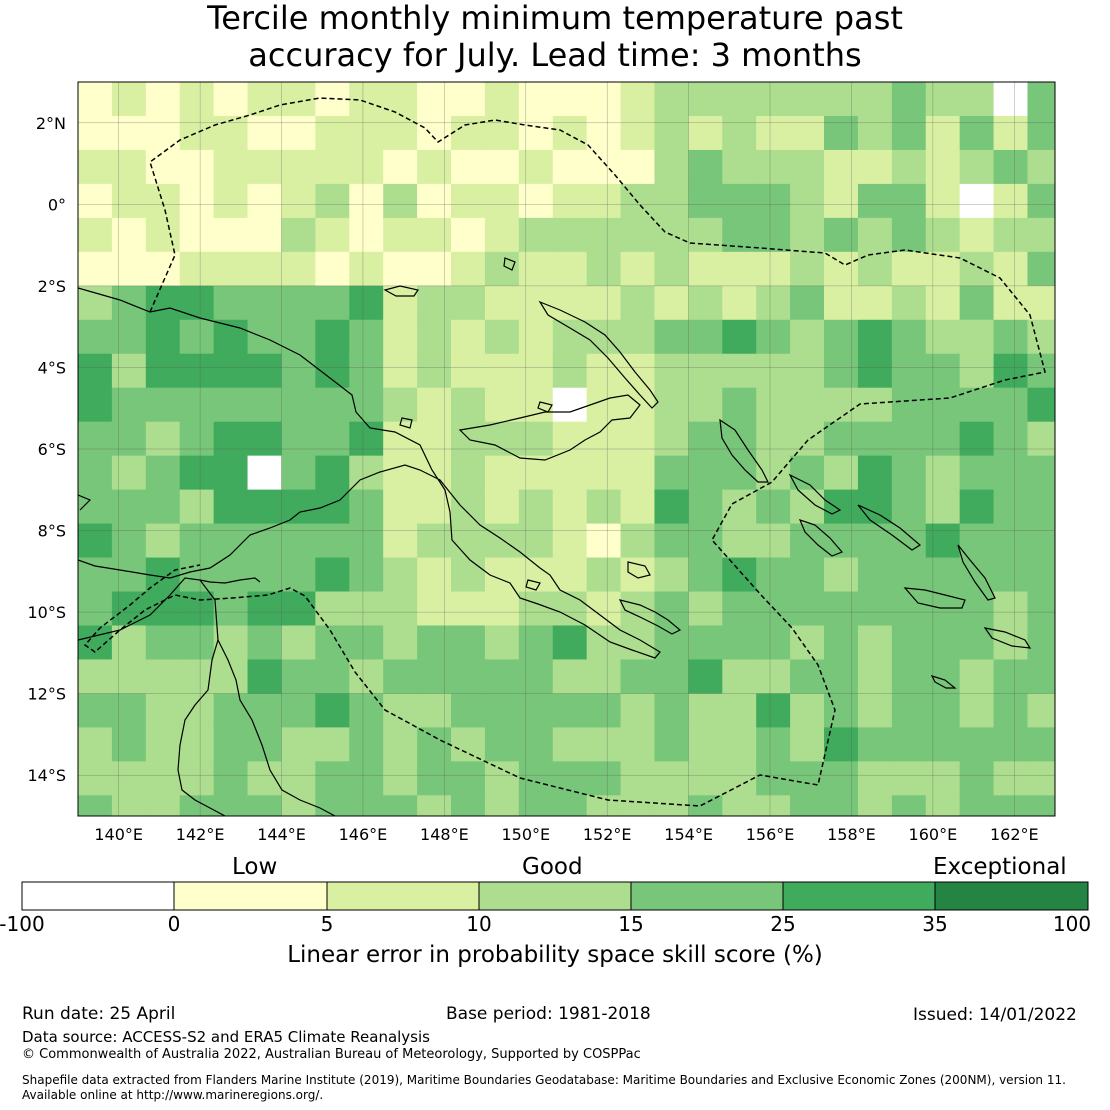 This screenshot has height=1110, width=1110. What do you see at coordinates (46, 775) in the screenshot?
I see `lat-label: 14°S` at bounding box center [46, 775].